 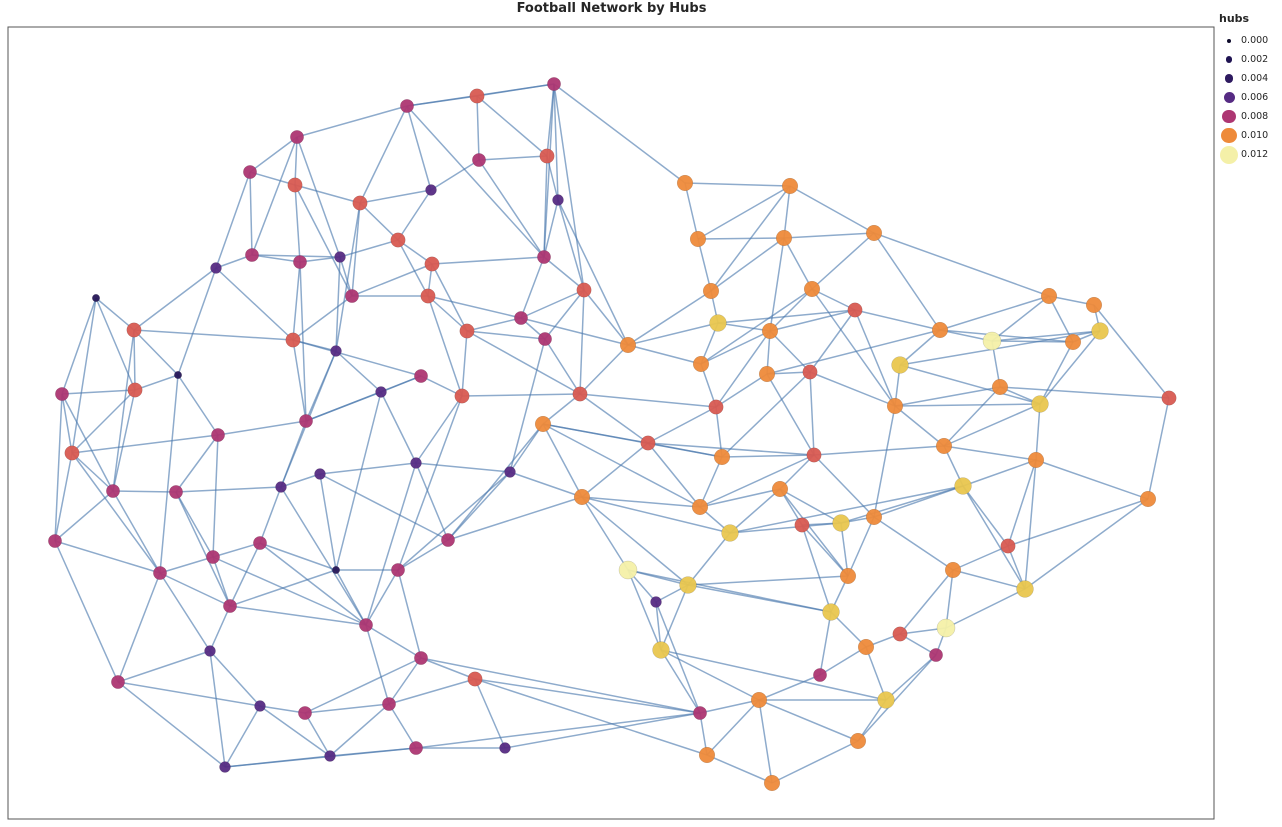 I want to click on legend-label: 0.010, so click(x=1255, y=135).